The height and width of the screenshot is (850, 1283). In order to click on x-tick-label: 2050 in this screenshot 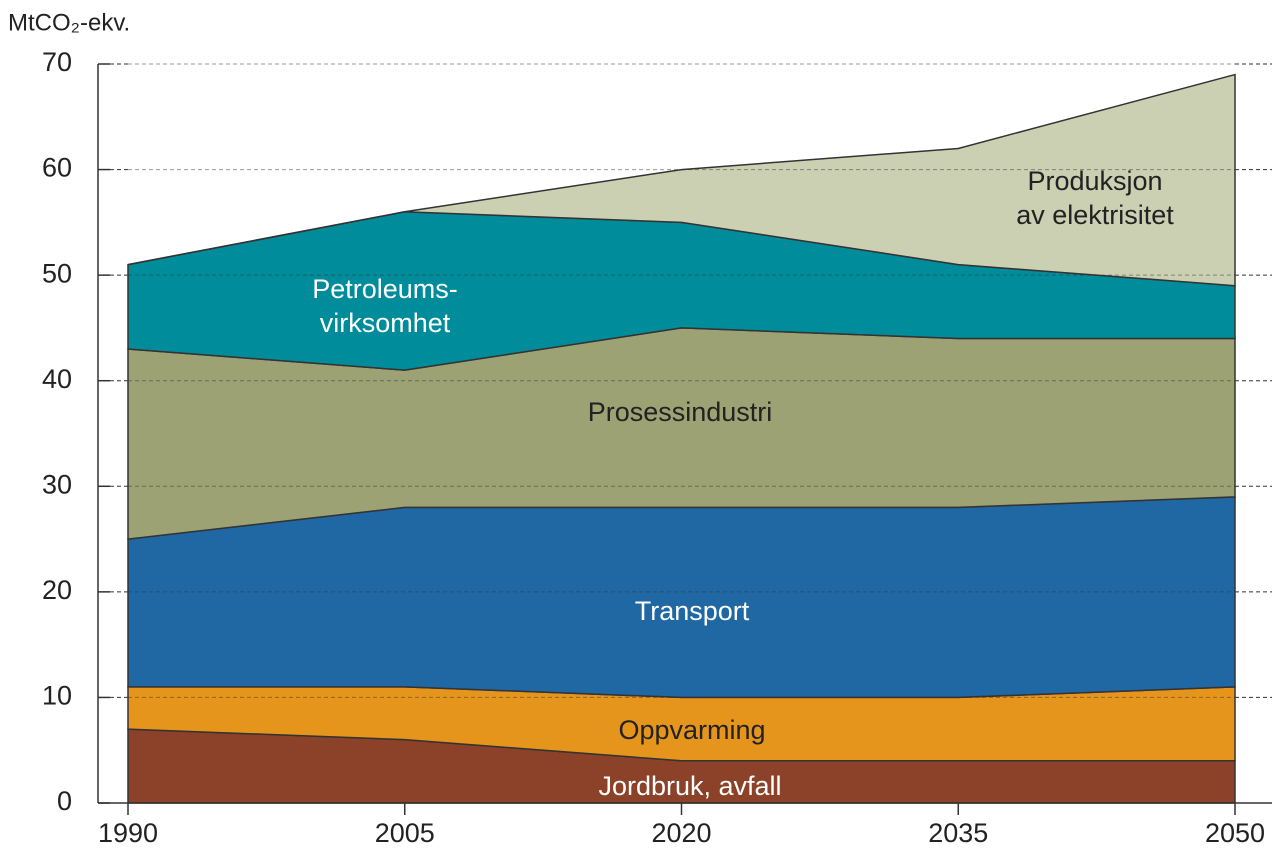, I will do `click(1235, 833)`.